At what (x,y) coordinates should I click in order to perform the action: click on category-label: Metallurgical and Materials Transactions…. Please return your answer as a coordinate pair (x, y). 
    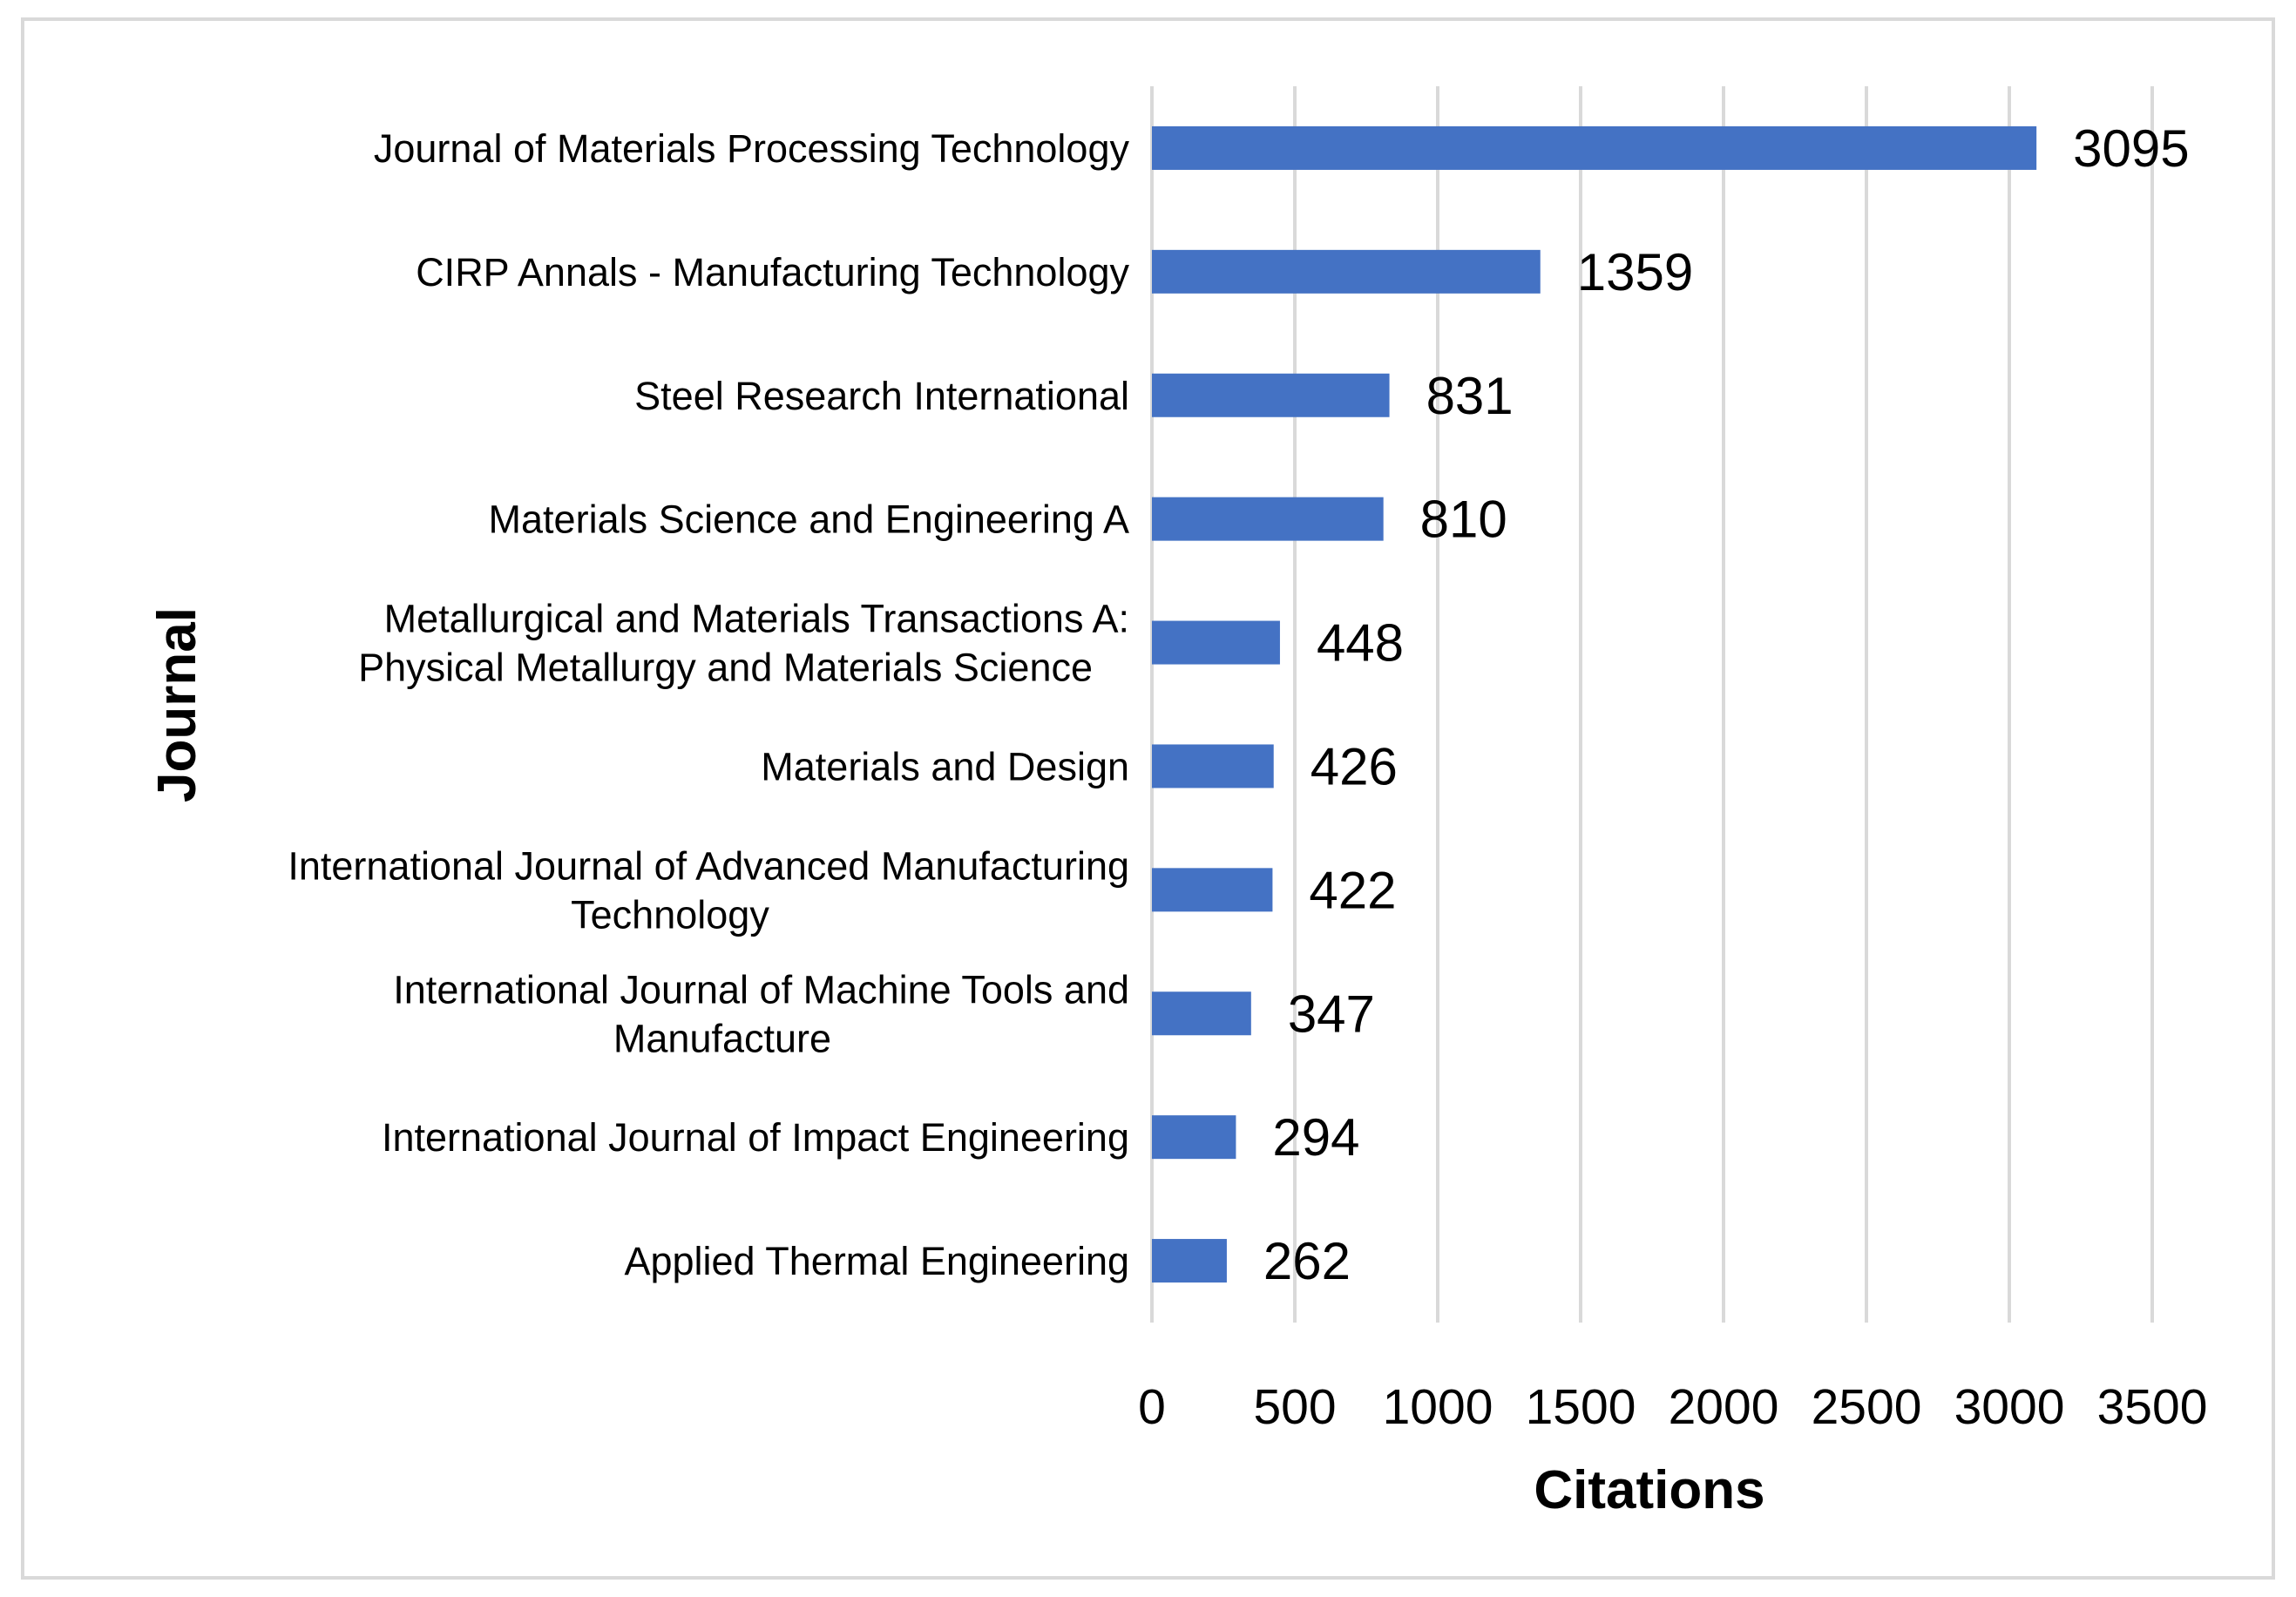
    Looking at the image, I should click on (756, 619).